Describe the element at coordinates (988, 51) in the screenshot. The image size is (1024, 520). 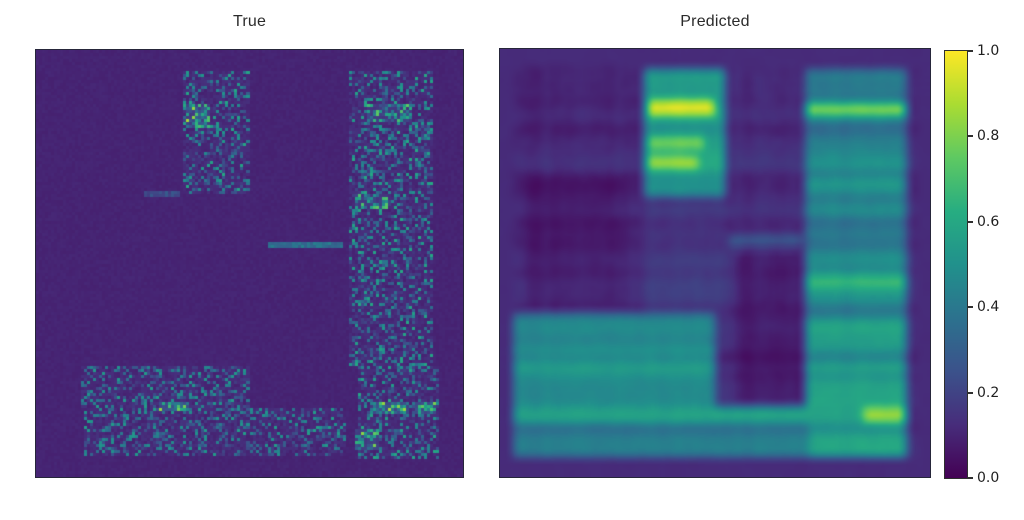
I see `colorbar-tick-label: 1.0` at that location.